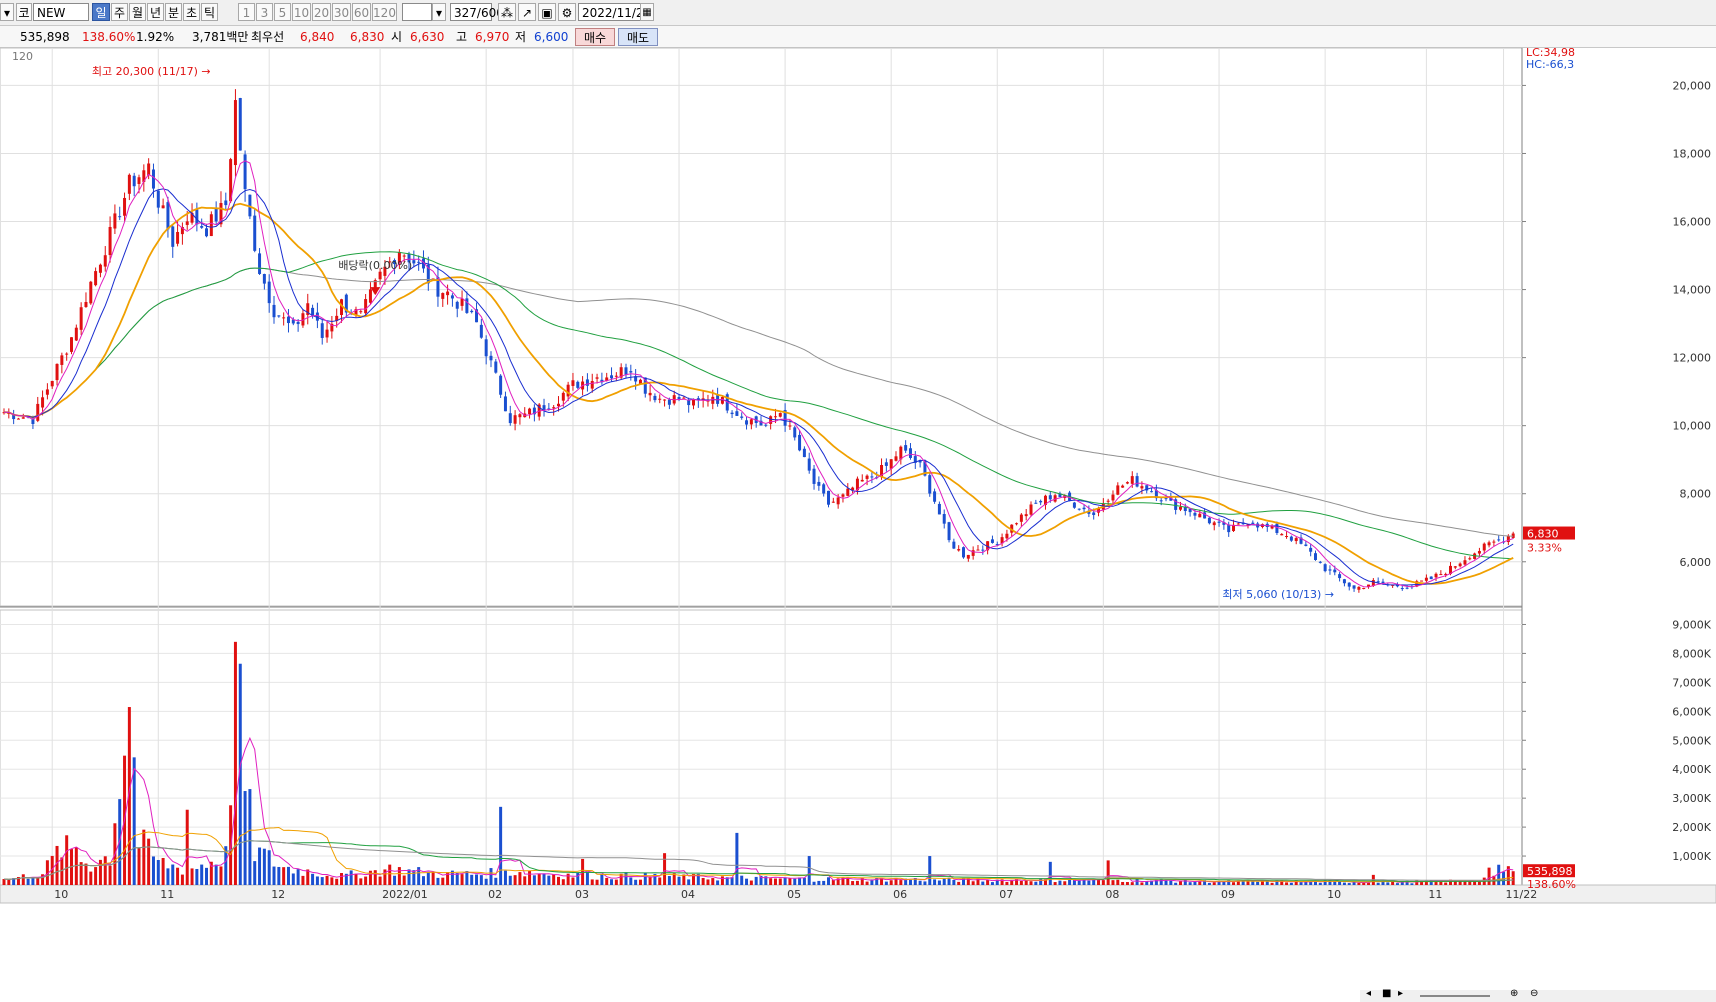 The width and height of the screenshot is (1716, 1002). I want to click on scroll-next-icon: ▸, so click(1401, 993).